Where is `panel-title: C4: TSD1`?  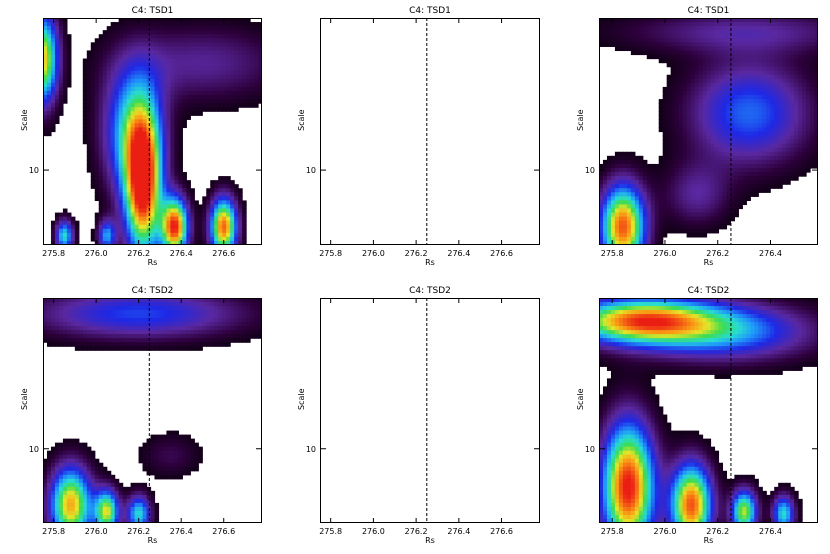 panel-title: C4: TSD1 is located at coordinates (709, 11).